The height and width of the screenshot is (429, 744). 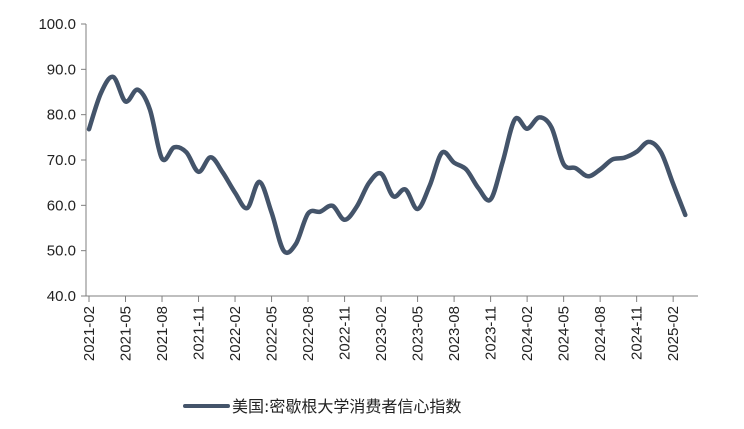 What do you see at coordinates (345, 333) in the screenshot?
I see `x-tick-label: 2022-11` at bounding box center [345, 333].